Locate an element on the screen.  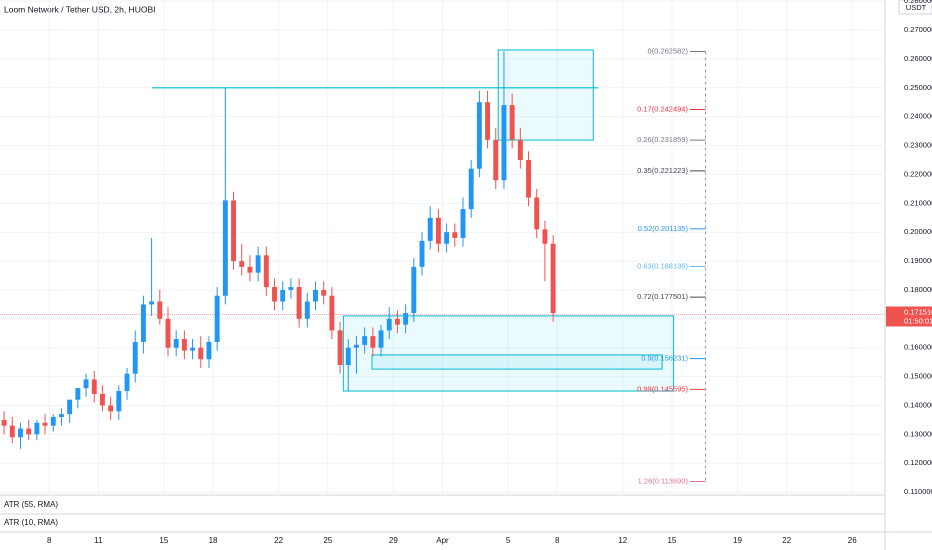
currency: USDT is located at coordinates (916, 7).